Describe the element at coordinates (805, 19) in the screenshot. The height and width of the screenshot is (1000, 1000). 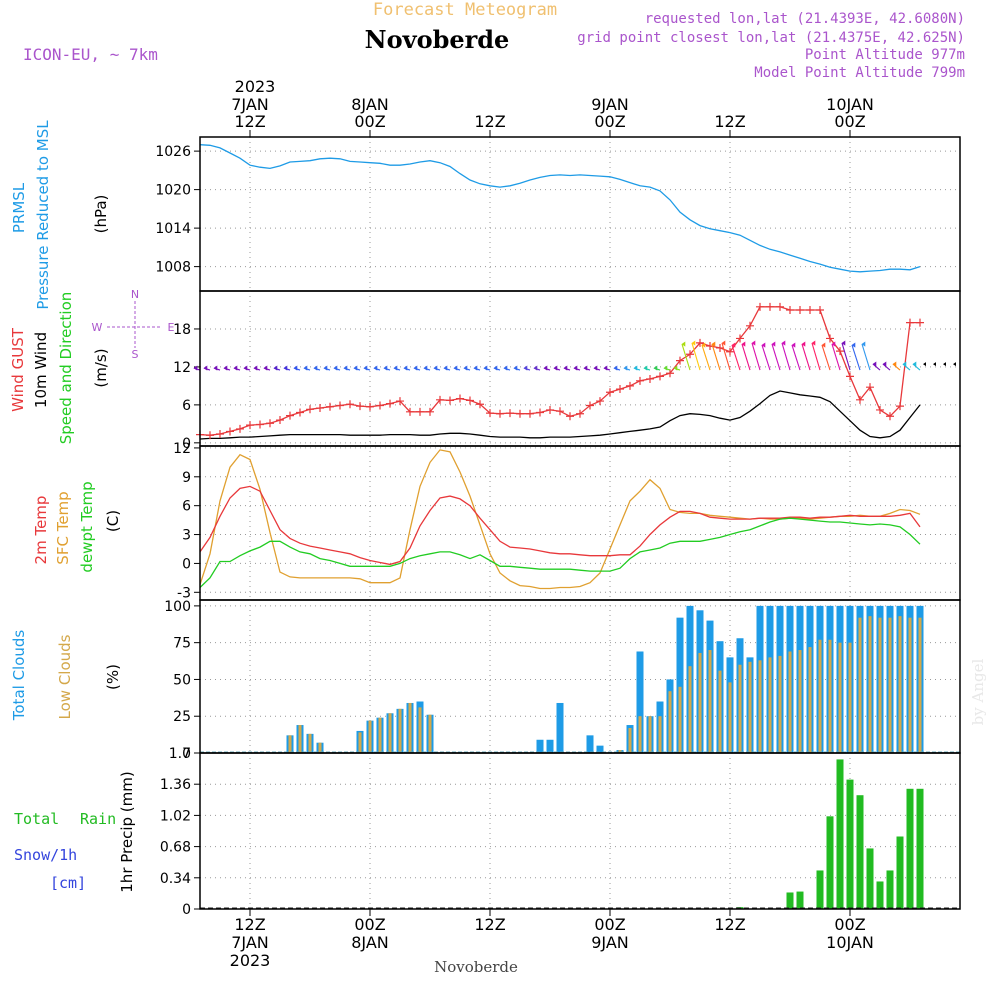
I see `requested-coords: requested lon,lat (21.4393E, 42.6080N)` at that location.